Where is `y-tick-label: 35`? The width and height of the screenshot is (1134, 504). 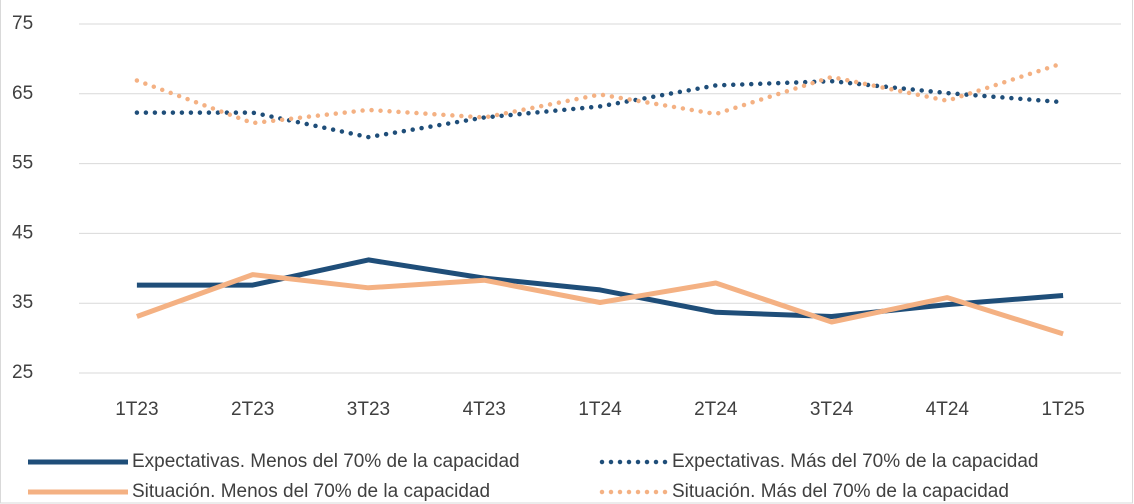 y-tick-label: 35 is located at coordinates (22, 302).